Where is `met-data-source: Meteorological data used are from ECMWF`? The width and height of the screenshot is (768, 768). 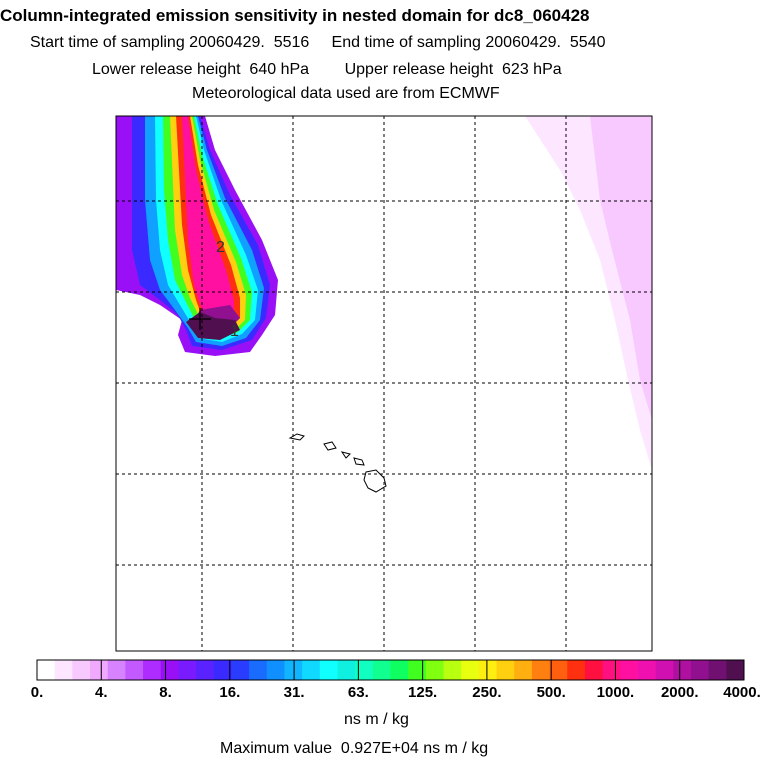
met-data-source: Meteorological data used are from ECMWF is located at coordinates (346, 93).